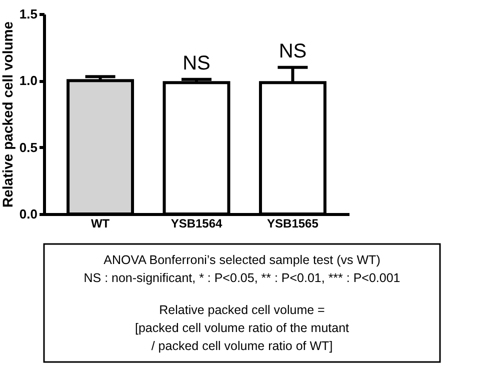 The image size is (480, 370). Describe the element at coordinates (28, 80) in the screenshot. I see `y-tick-label: 1.0` at that location.